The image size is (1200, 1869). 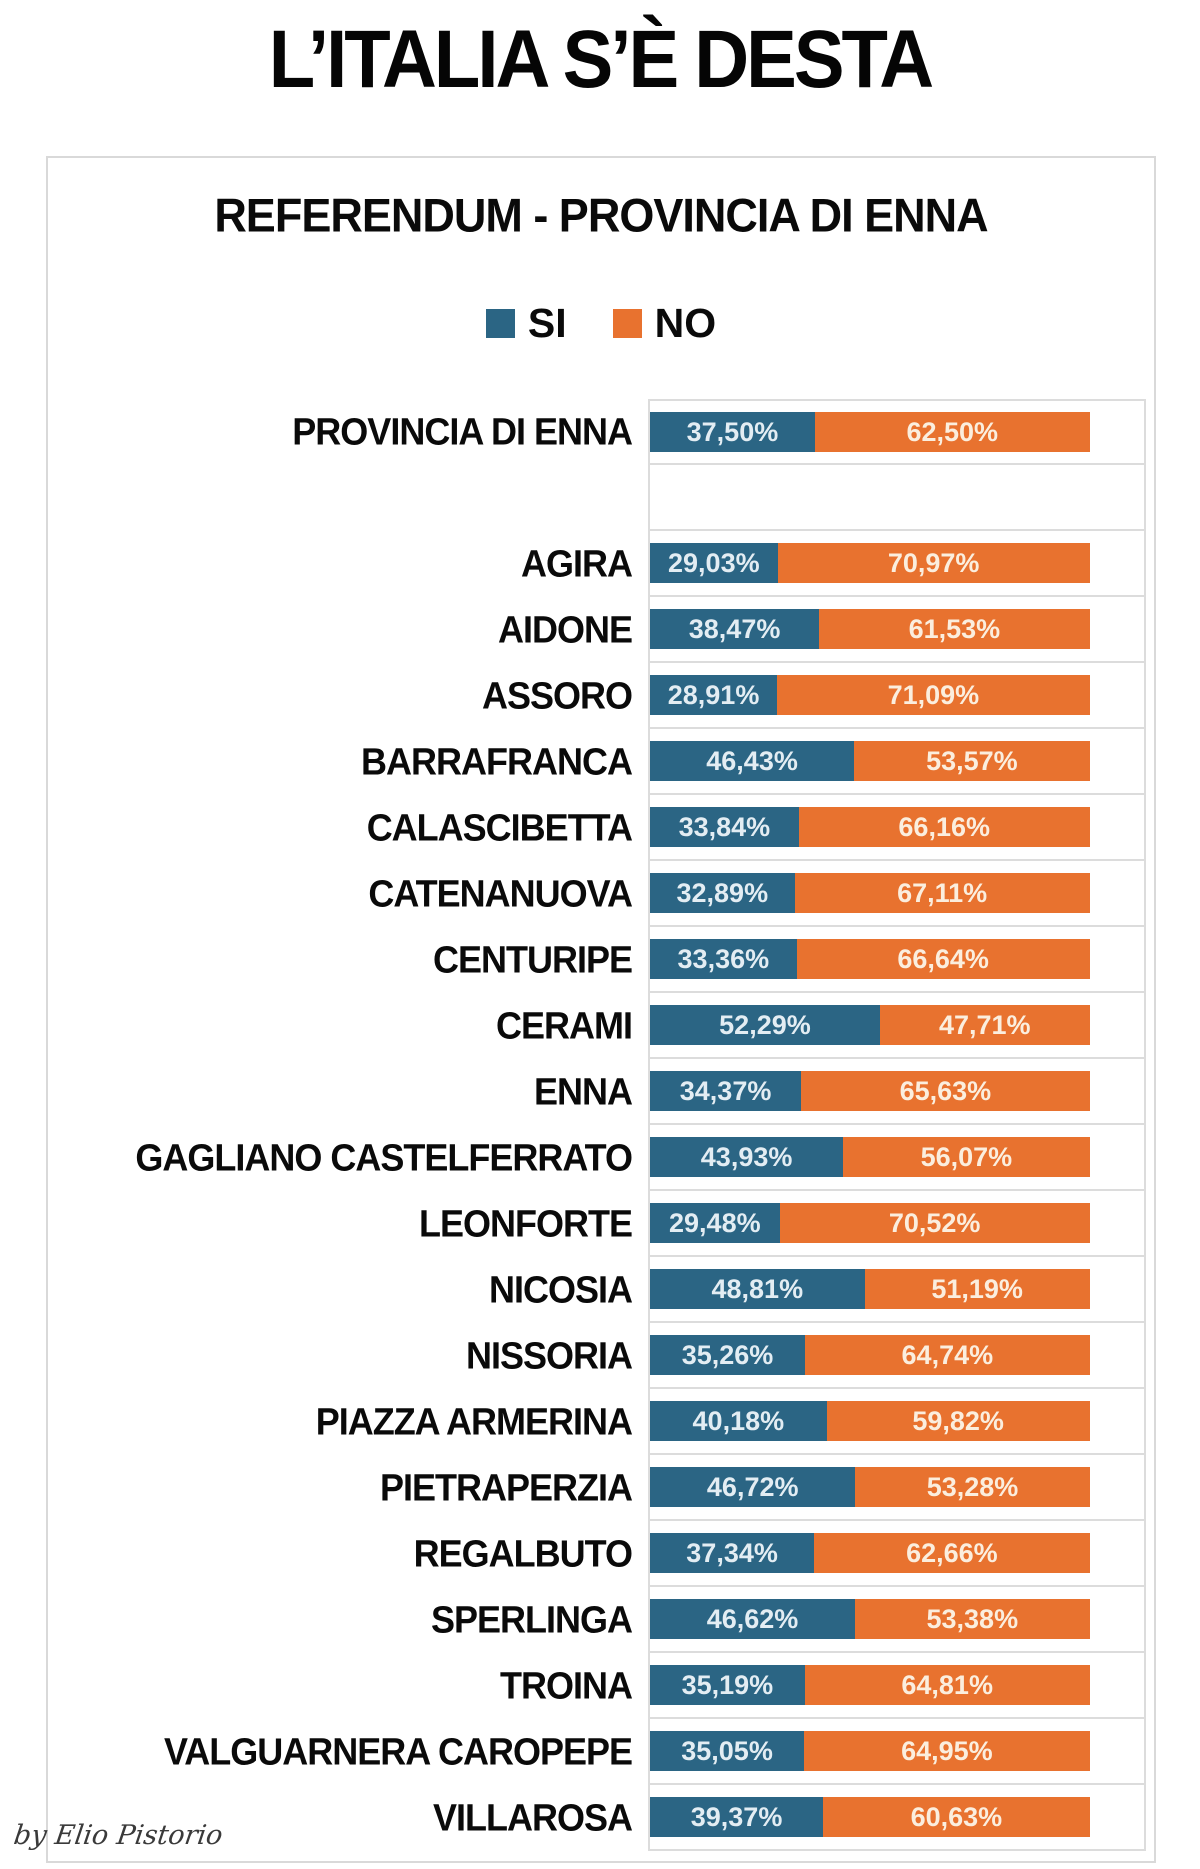 What do you see at coordinates (723, 958) in the screenshot?
I see `si-value-label: 33,36%` at bounding box center [723, 958].